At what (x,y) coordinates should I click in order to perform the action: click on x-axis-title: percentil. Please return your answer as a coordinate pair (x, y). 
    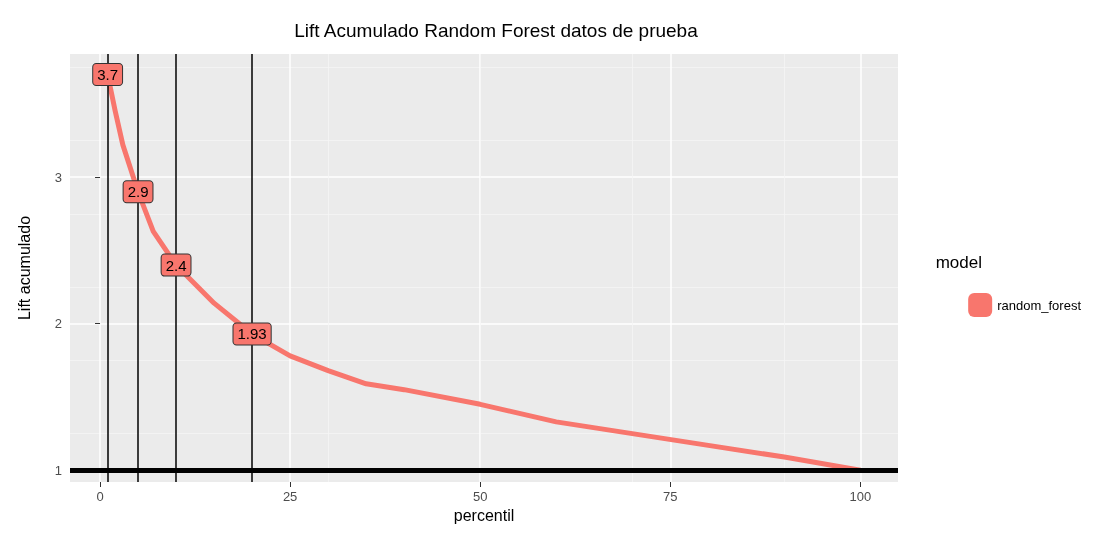
    Looking at the image, I should click on (484, 516).